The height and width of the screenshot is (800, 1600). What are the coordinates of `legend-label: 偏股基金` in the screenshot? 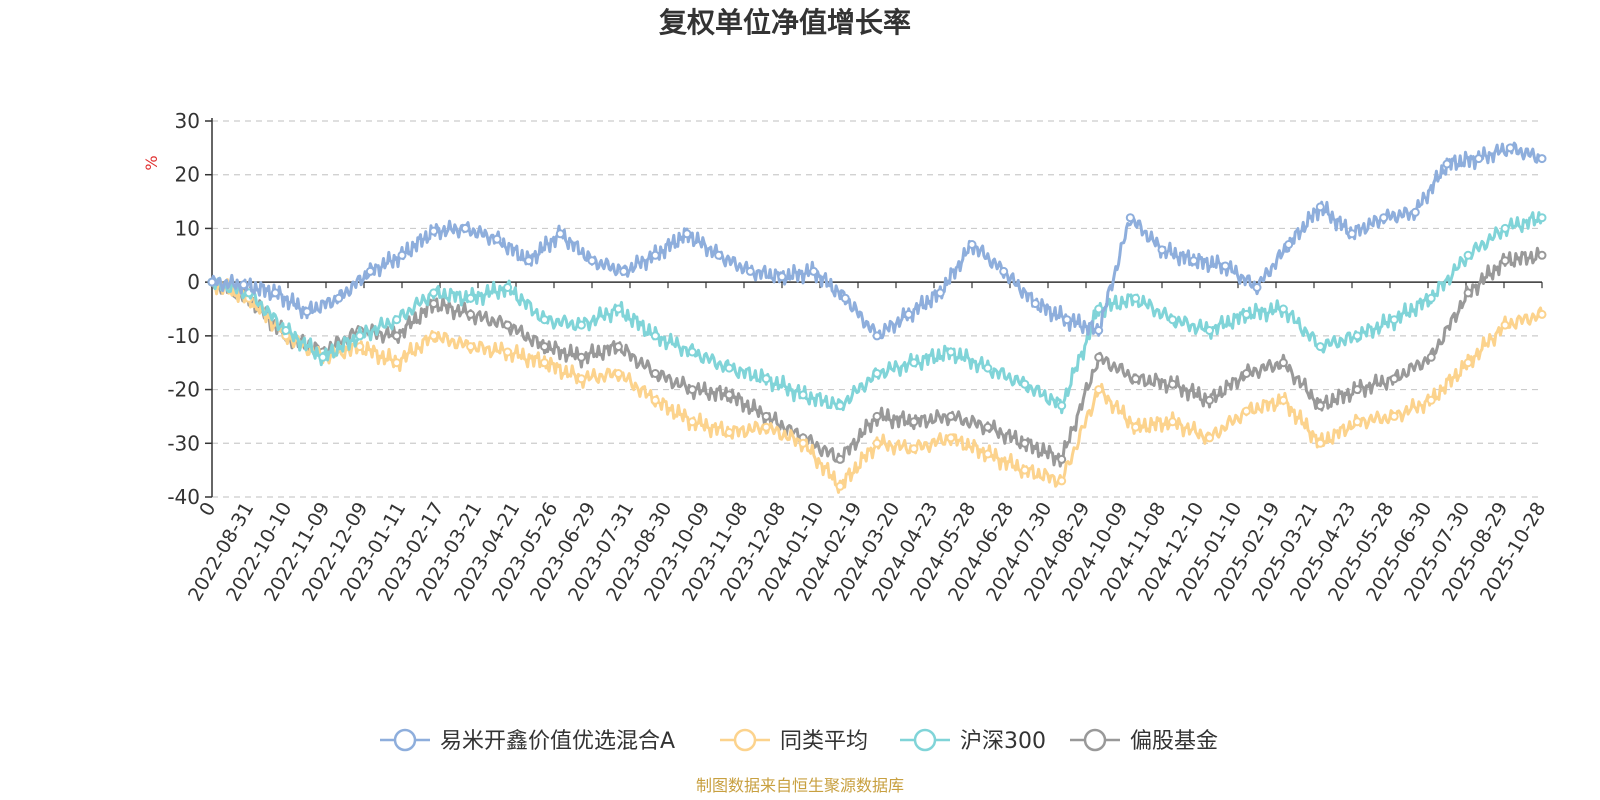 It's located at (1174, 741).